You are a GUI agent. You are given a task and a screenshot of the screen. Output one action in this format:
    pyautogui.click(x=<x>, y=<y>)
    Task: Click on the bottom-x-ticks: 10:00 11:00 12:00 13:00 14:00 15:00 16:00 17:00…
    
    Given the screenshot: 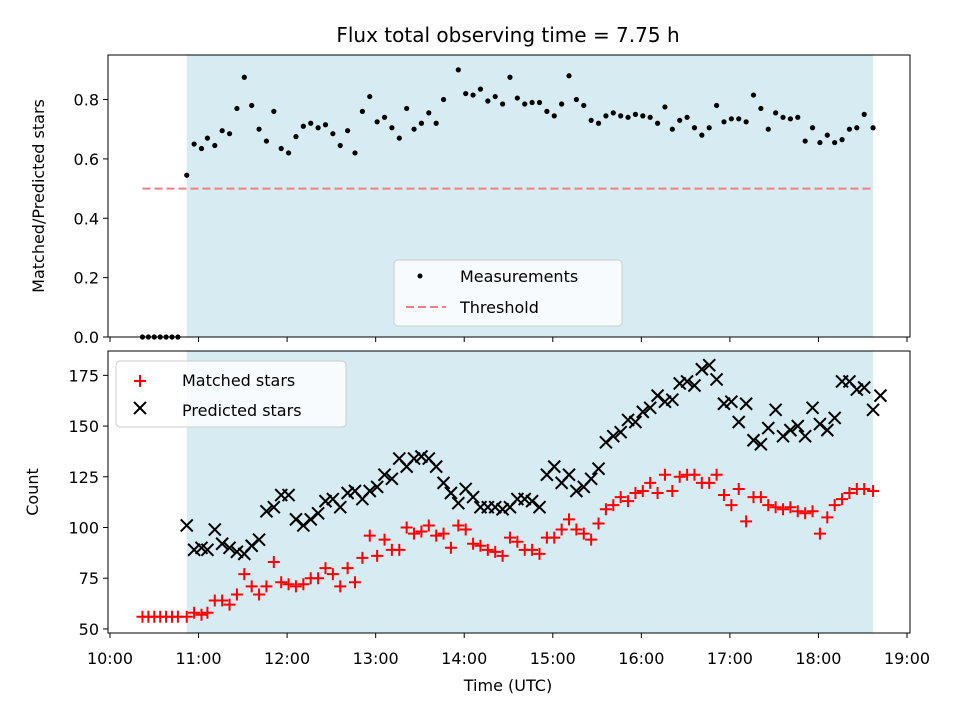 What is the action you would take?
    pyautogui.click(x=508, y=650)
    